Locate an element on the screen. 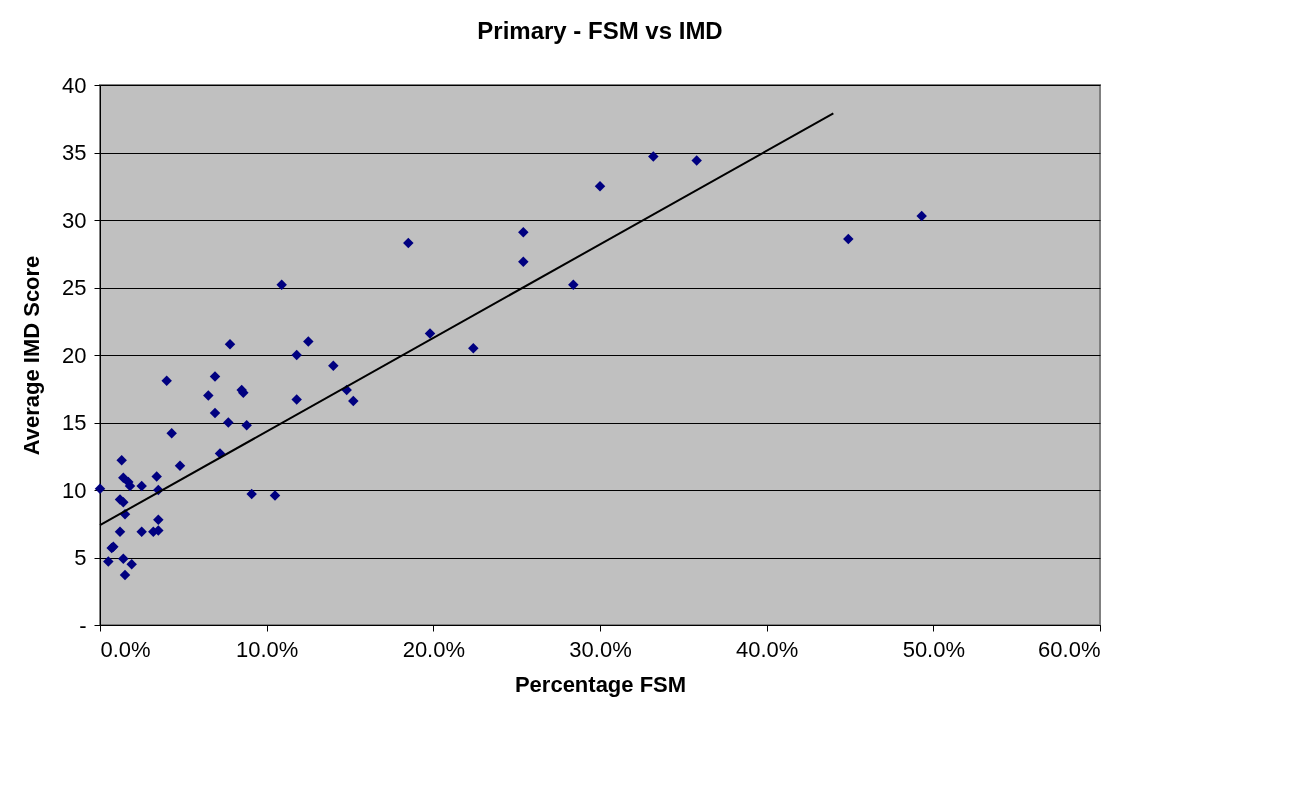 The width and height of the screenshot is (1302, 790). x-tick-label: 40.0% is located at coordinates (767, 649).